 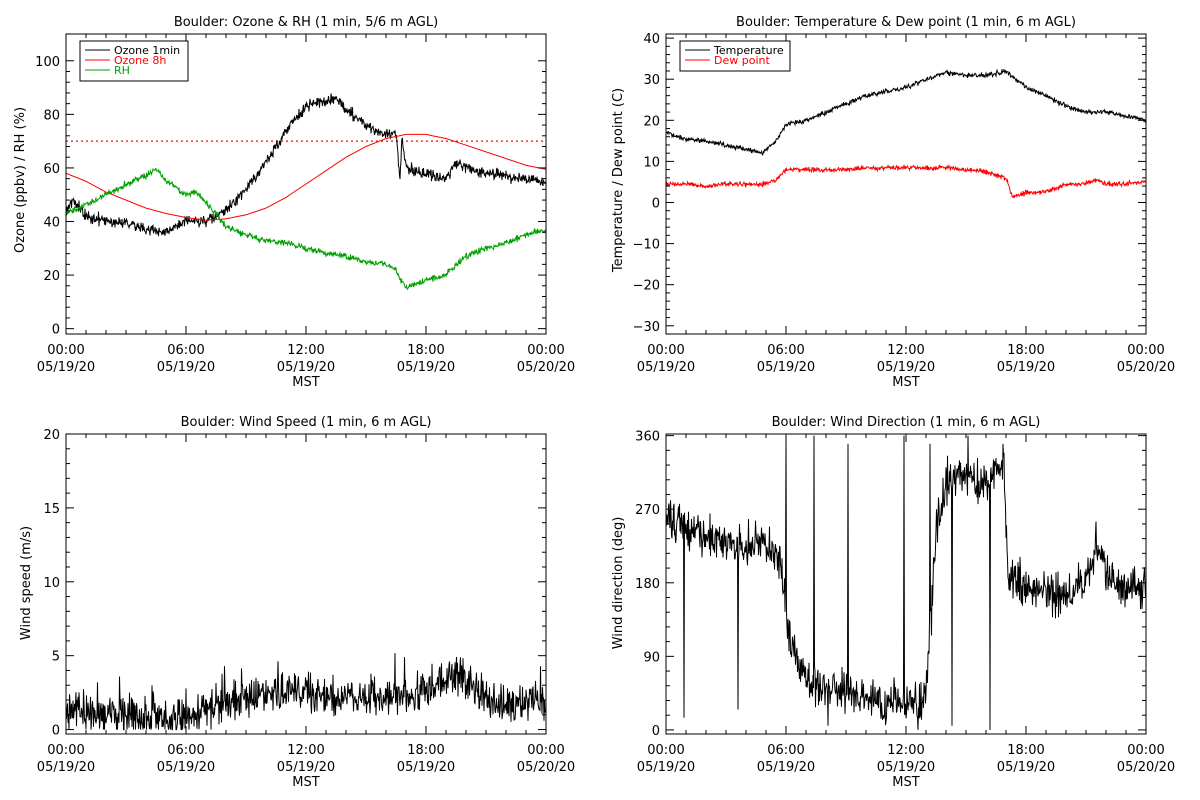 I want to click on y-axis-label: Wind speed (m/s), so click(x=26, y=583).